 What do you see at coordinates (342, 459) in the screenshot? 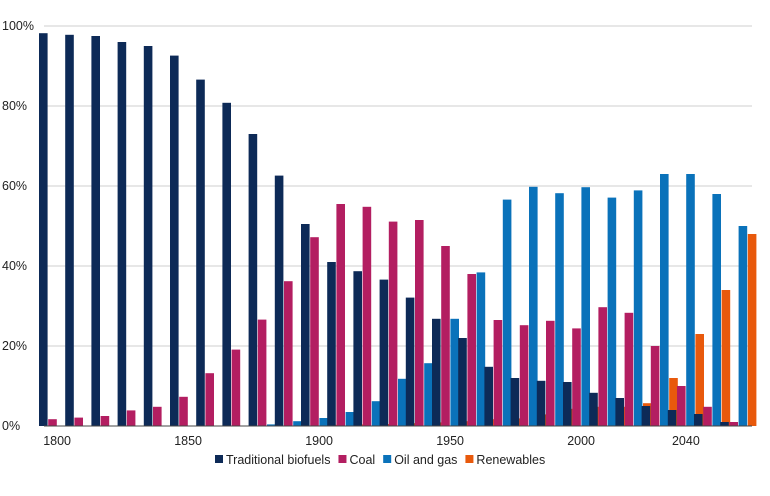
I see `legend-swatch-coal` at bounding box center [342, 459].